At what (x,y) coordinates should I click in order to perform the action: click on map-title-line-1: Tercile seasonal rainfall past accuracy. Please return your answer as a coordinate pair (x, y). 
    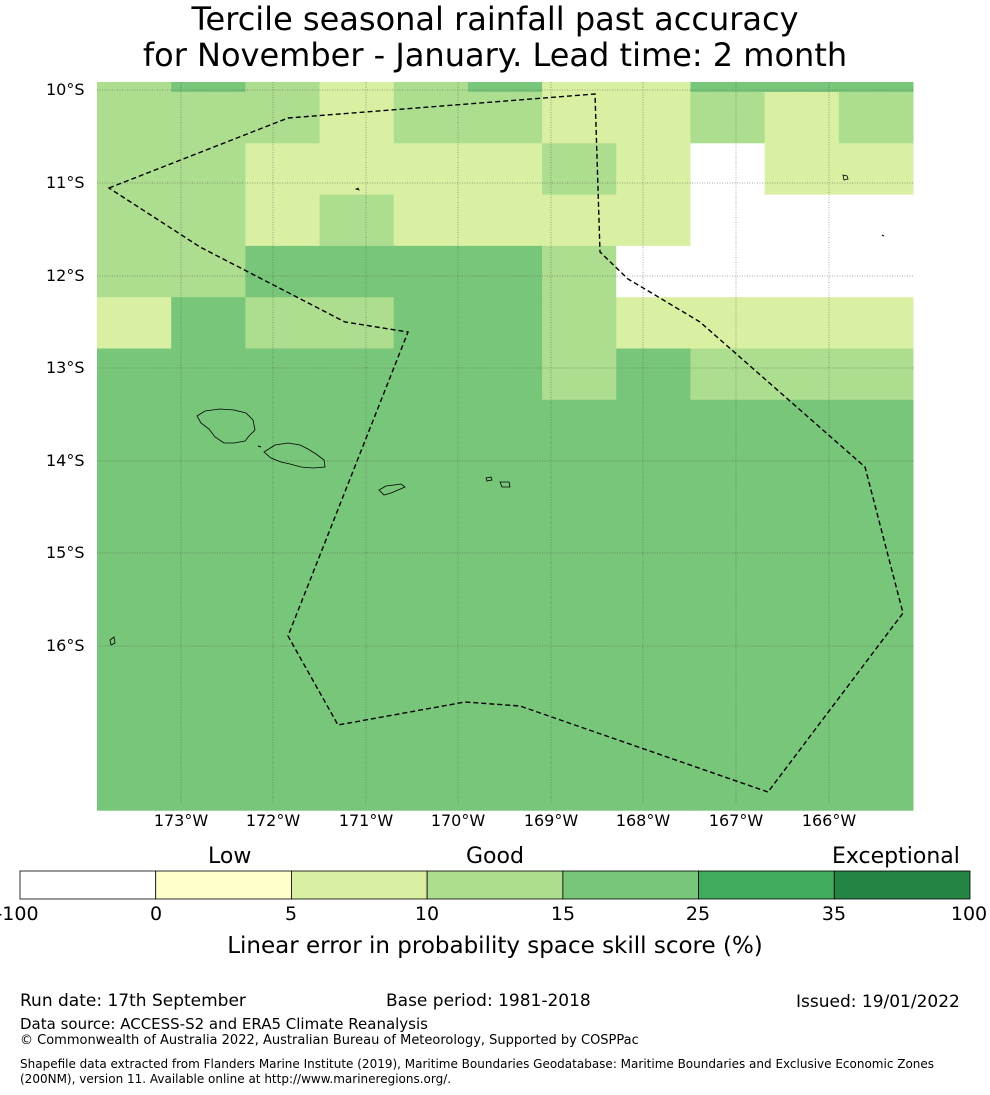
    Looking at the image, I should click on (495, 19).